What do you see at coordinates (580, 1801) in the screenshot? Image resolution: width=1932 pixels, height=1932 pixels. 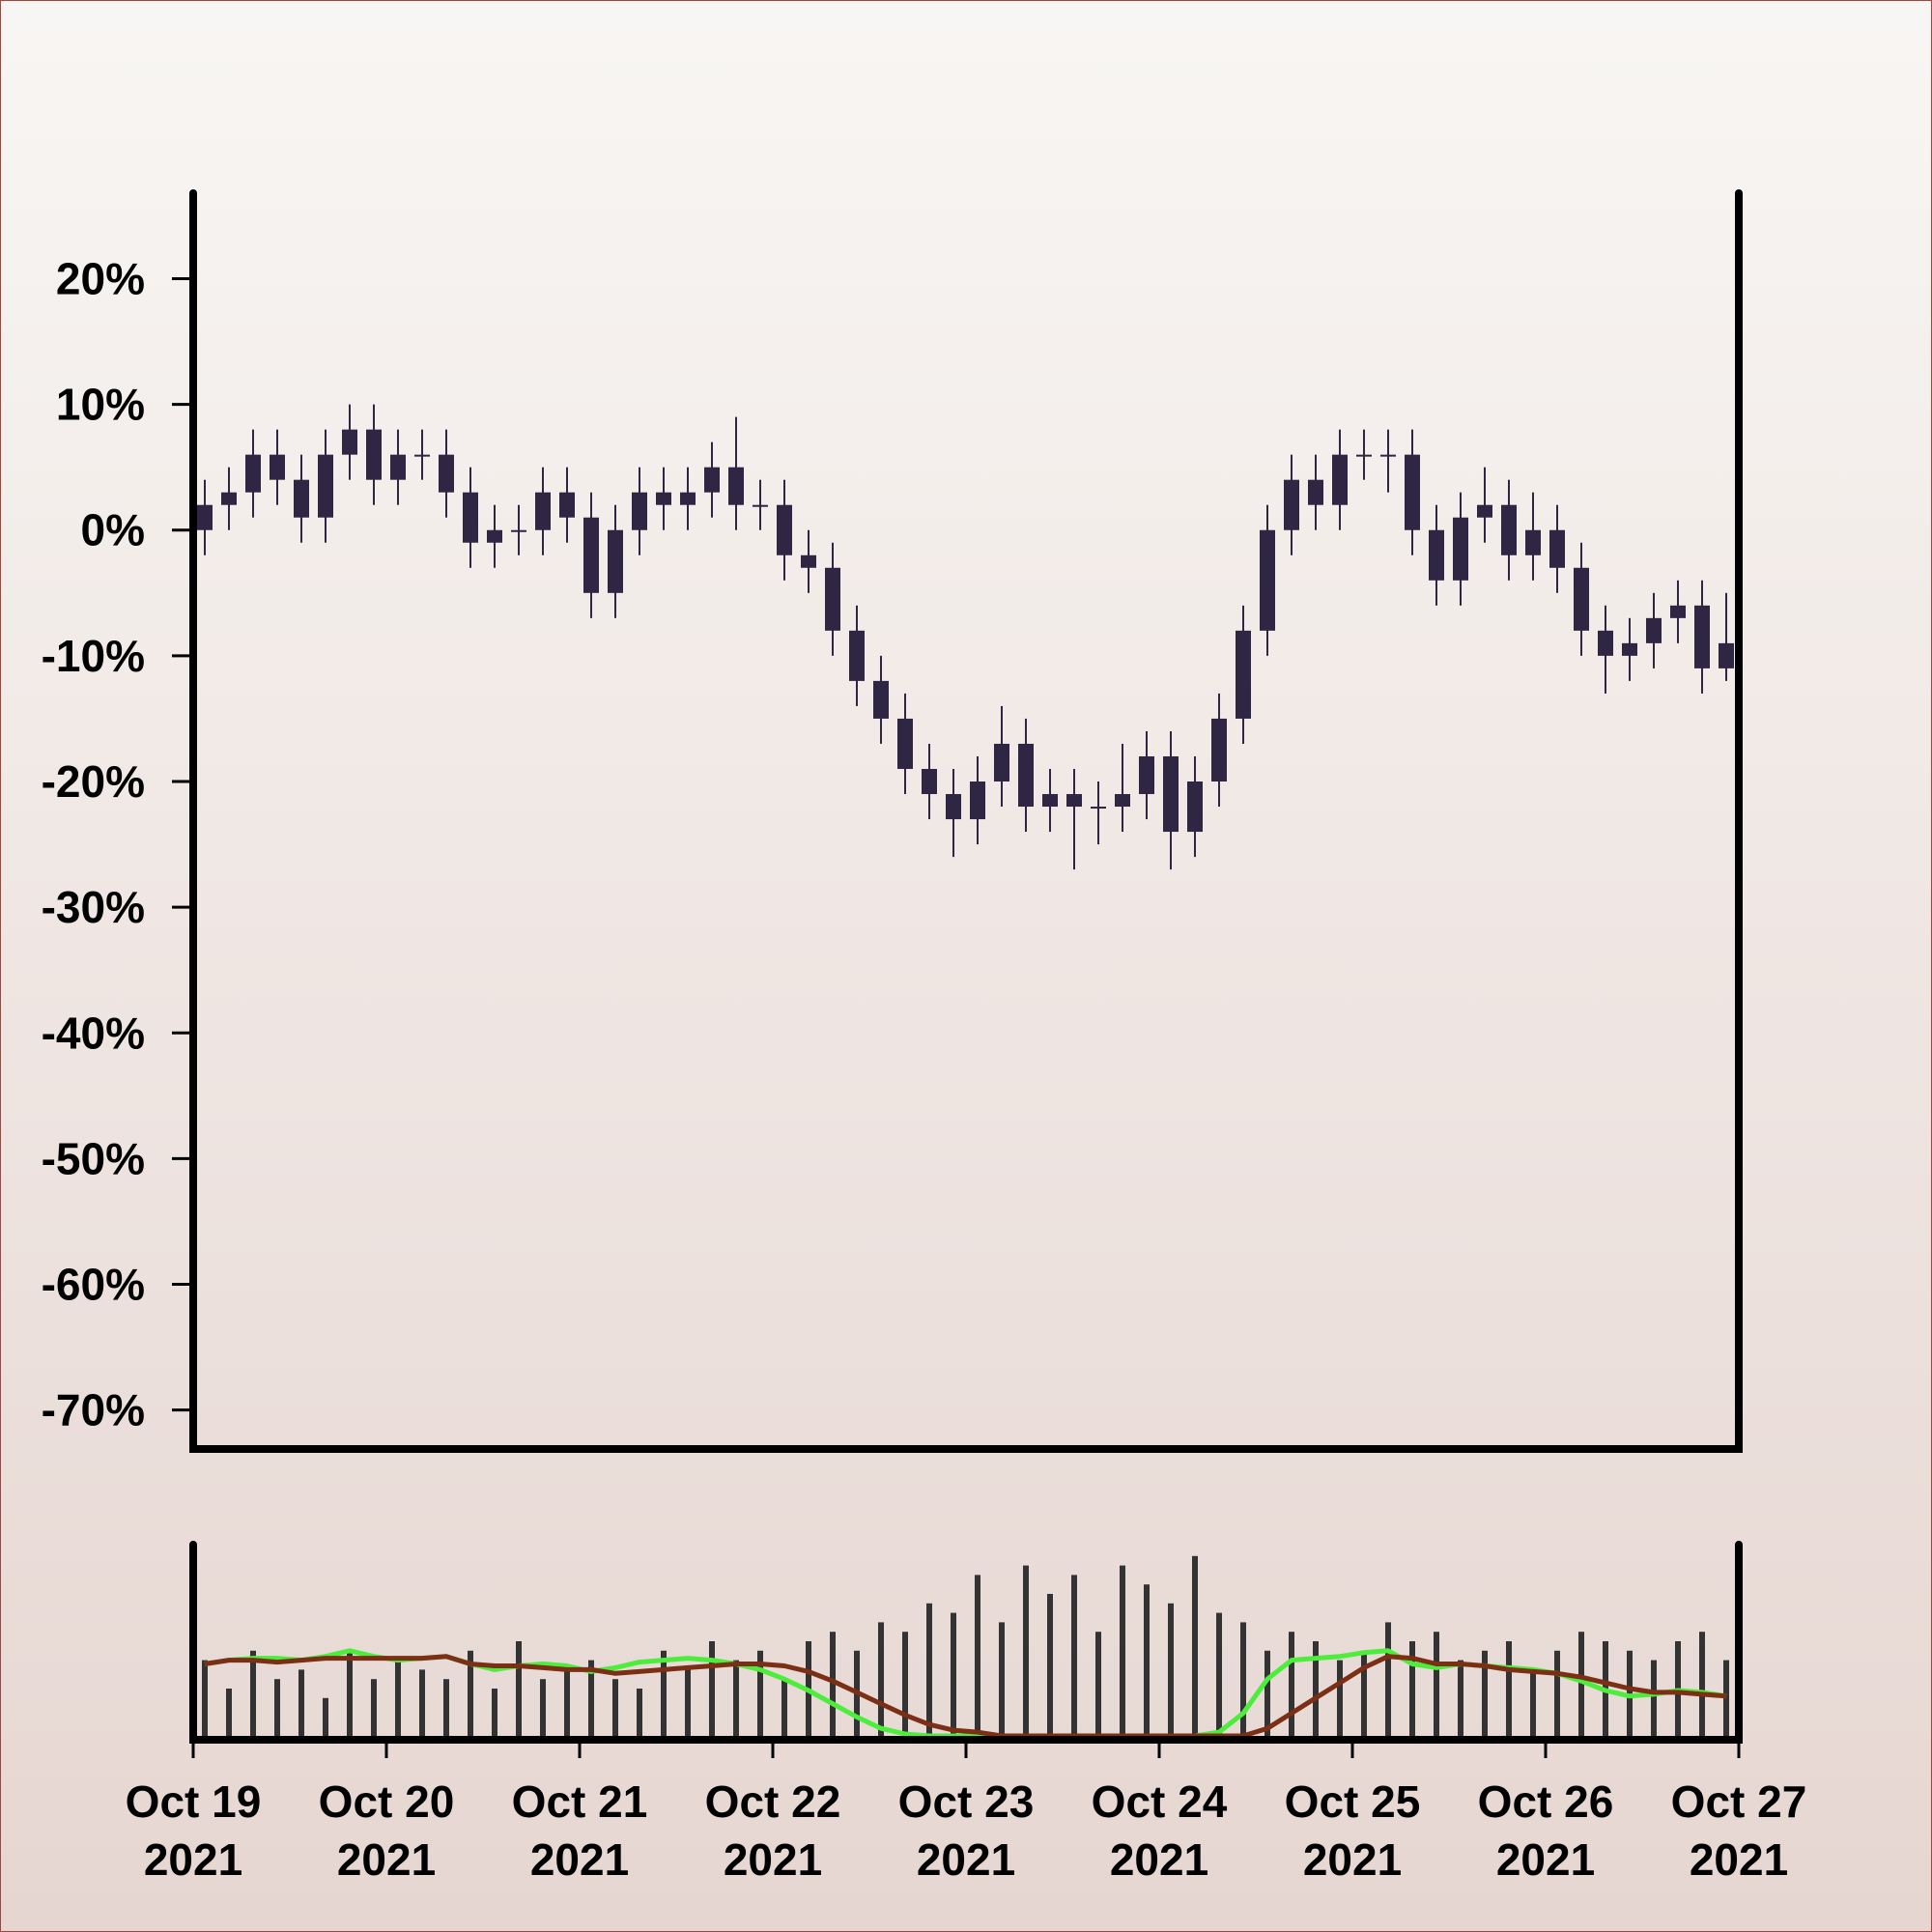 I see `x-tick-label: Oct 21` at bounding box center [580, 1801].